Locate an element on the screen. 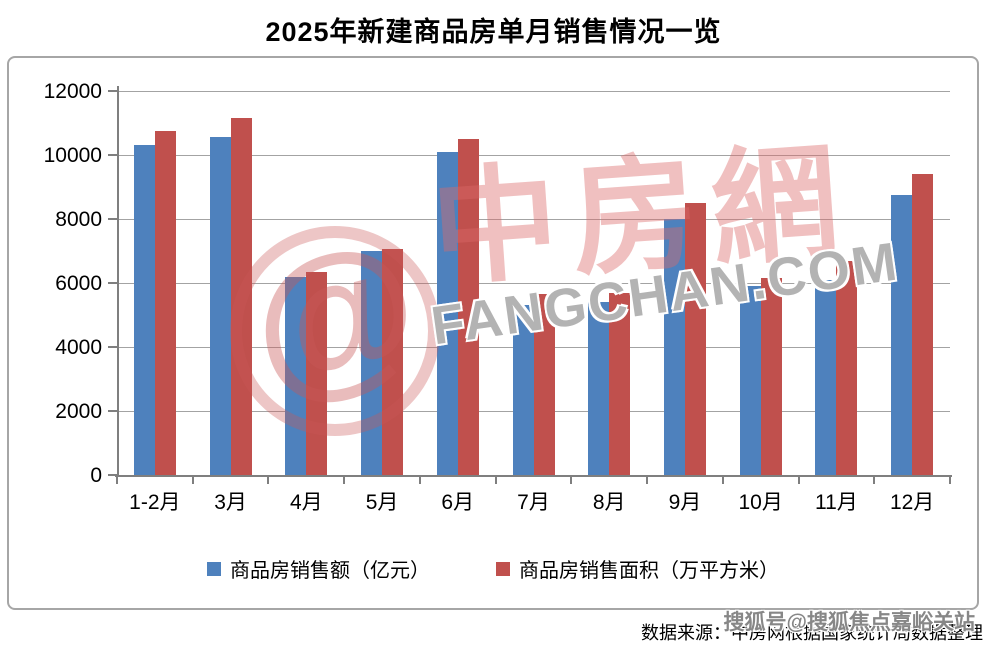 This screenshot has height=652, width=987. y-axis-label: 2000 is located at coordinates (78, 411).